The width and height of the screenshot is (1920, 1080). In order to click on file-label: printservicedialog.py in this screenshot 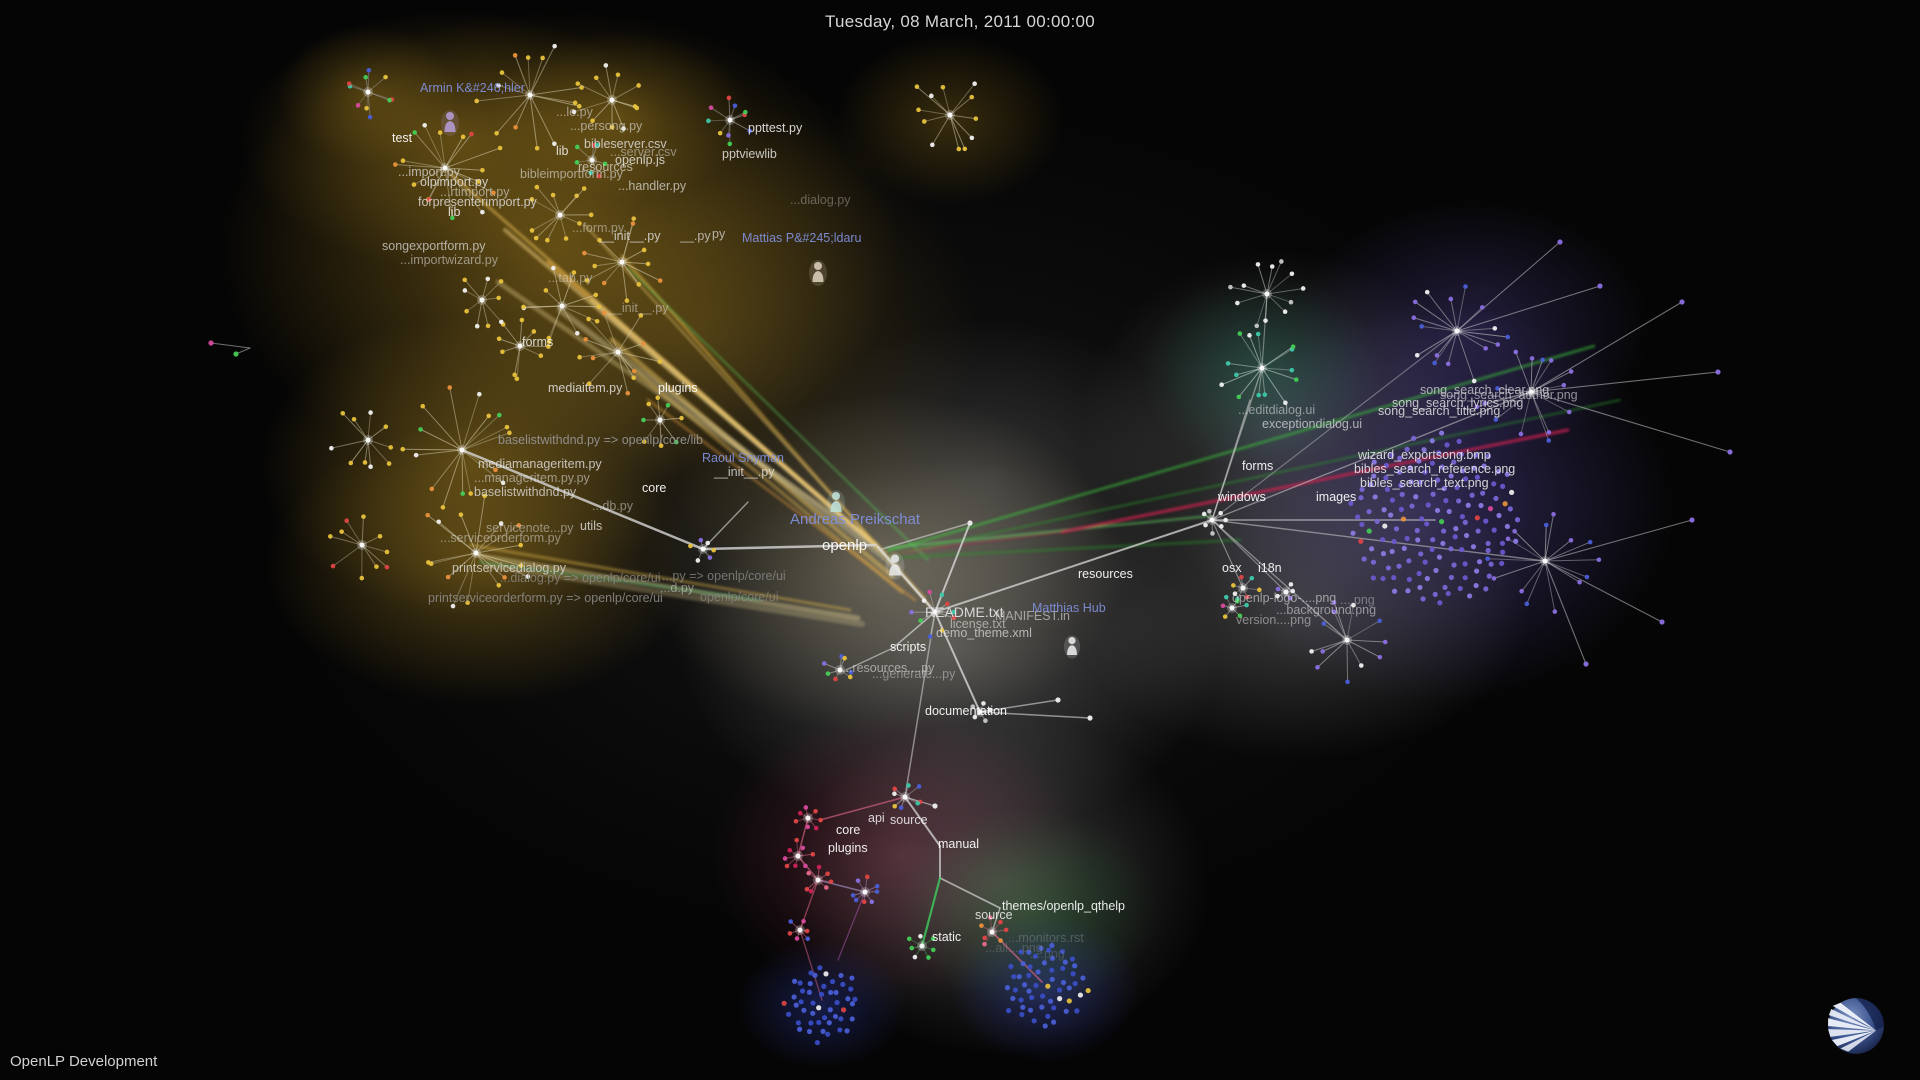, I will do `click(509, 568)`.